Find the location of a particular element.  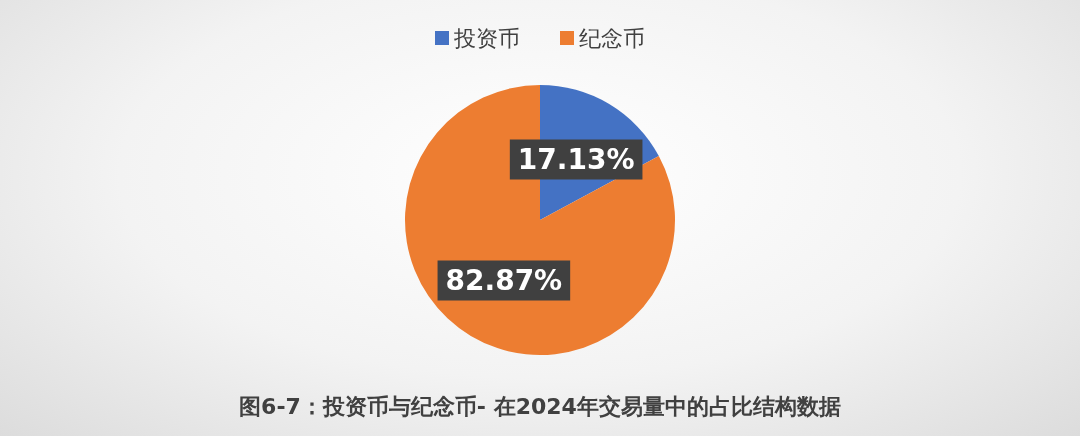

legend-label: 投资币 is located at coordinates (486, 38).